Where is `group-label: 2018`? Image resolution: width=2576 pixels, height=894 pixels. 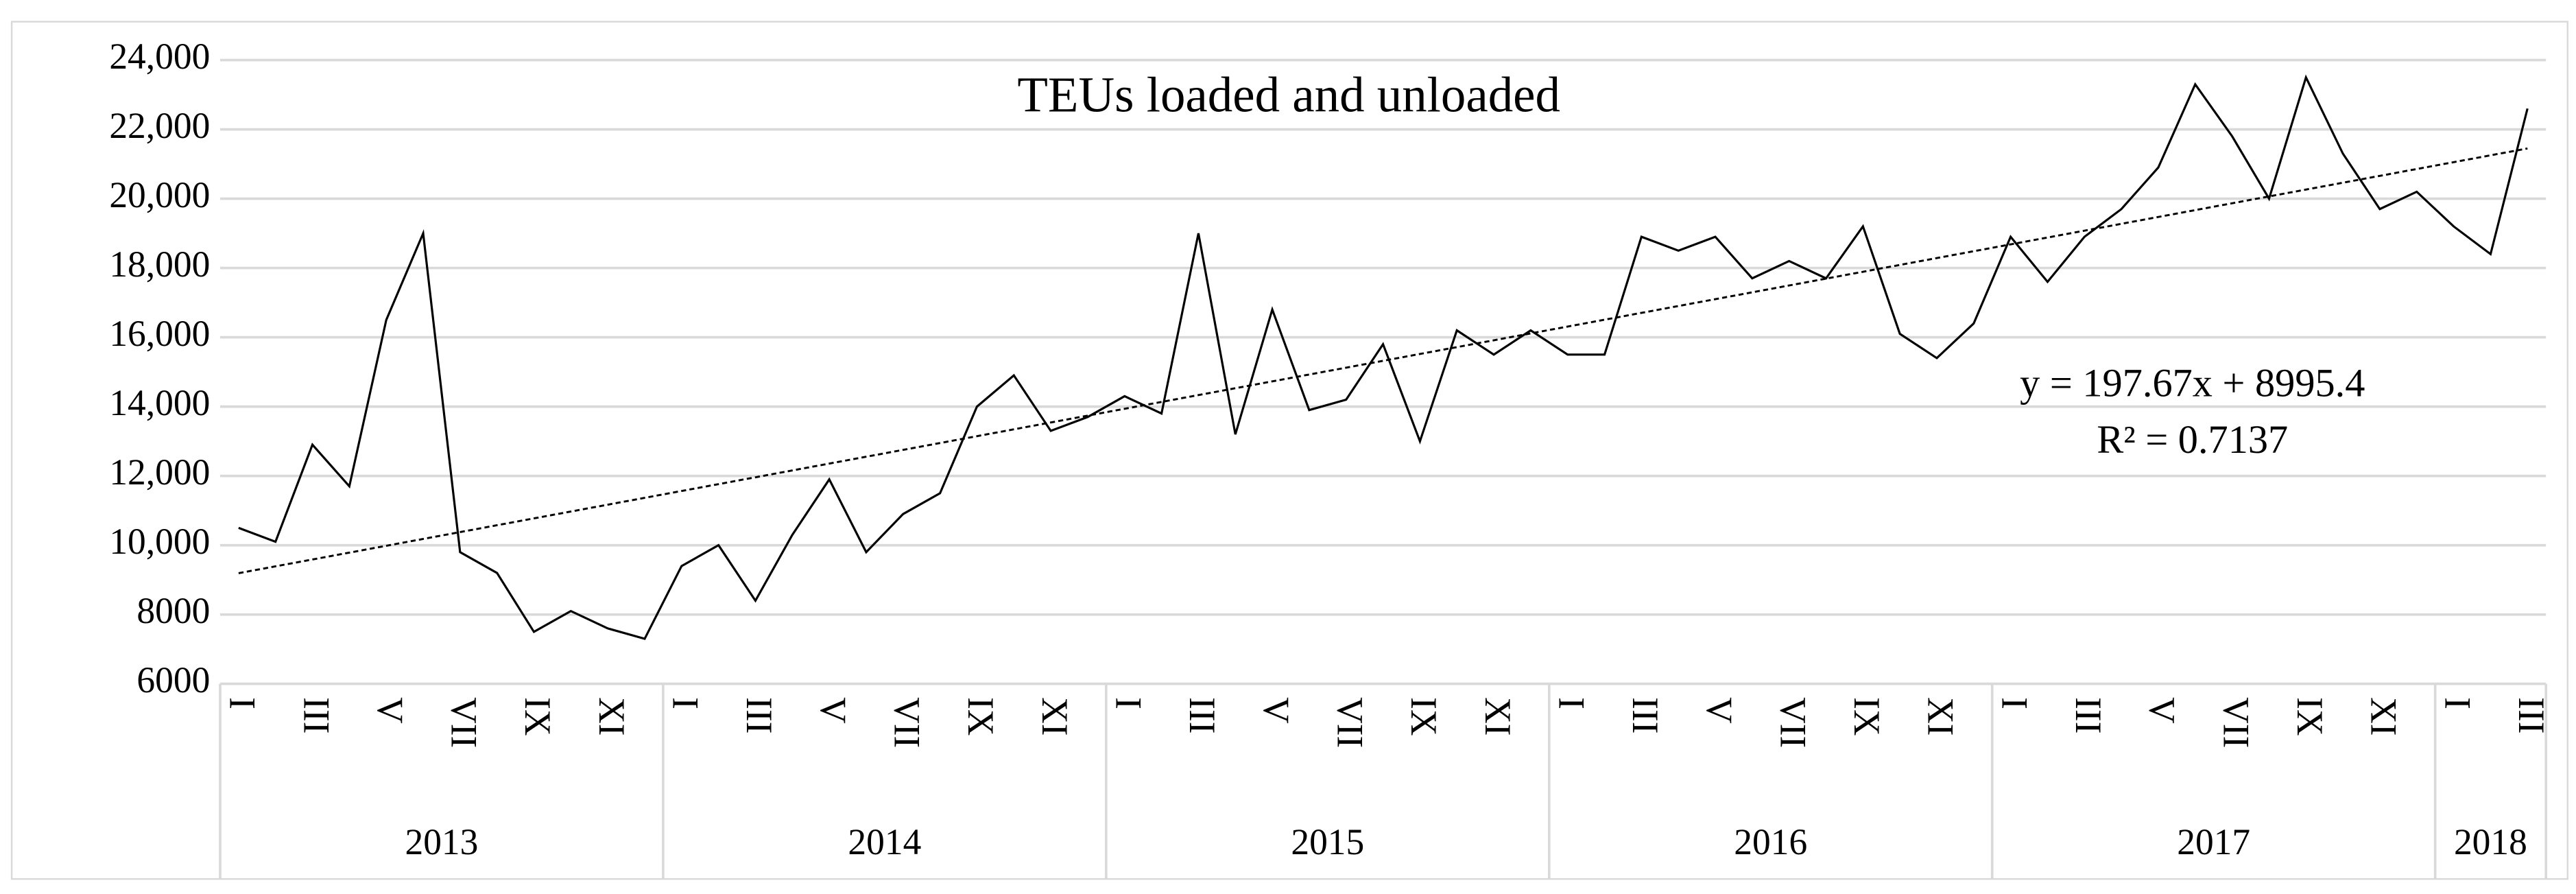 group-label: 2018 is located at coordinates (2490, 841).